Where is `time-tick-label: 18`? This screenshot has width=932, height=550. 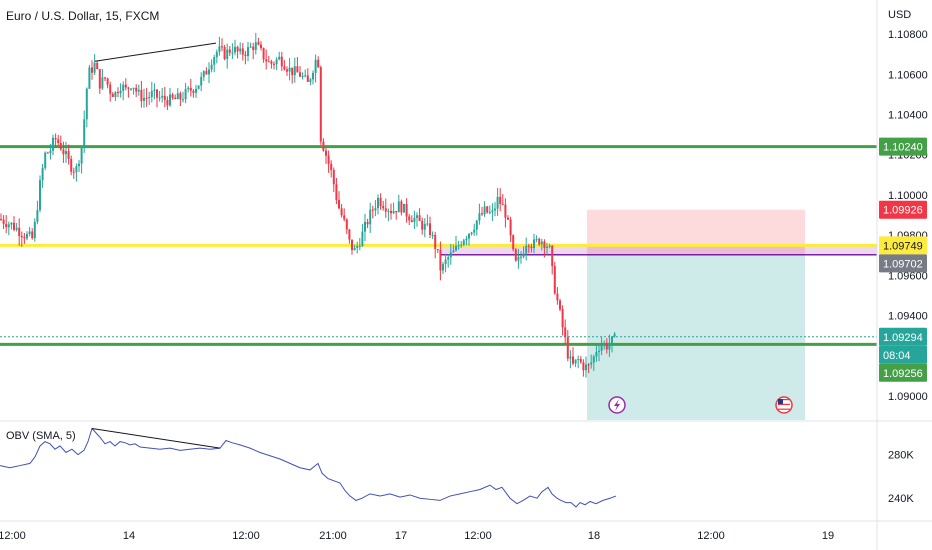 time-tick-label: 18 is located at coordinates (594, 536).